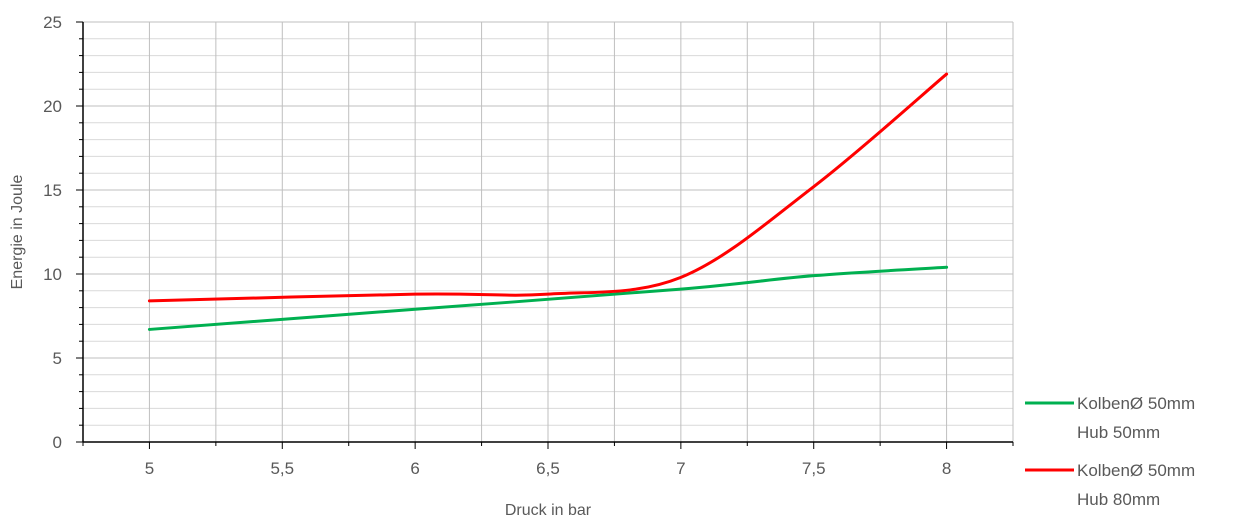  I want to click on x-axis-title: Druck in bar, so click(548, 510).